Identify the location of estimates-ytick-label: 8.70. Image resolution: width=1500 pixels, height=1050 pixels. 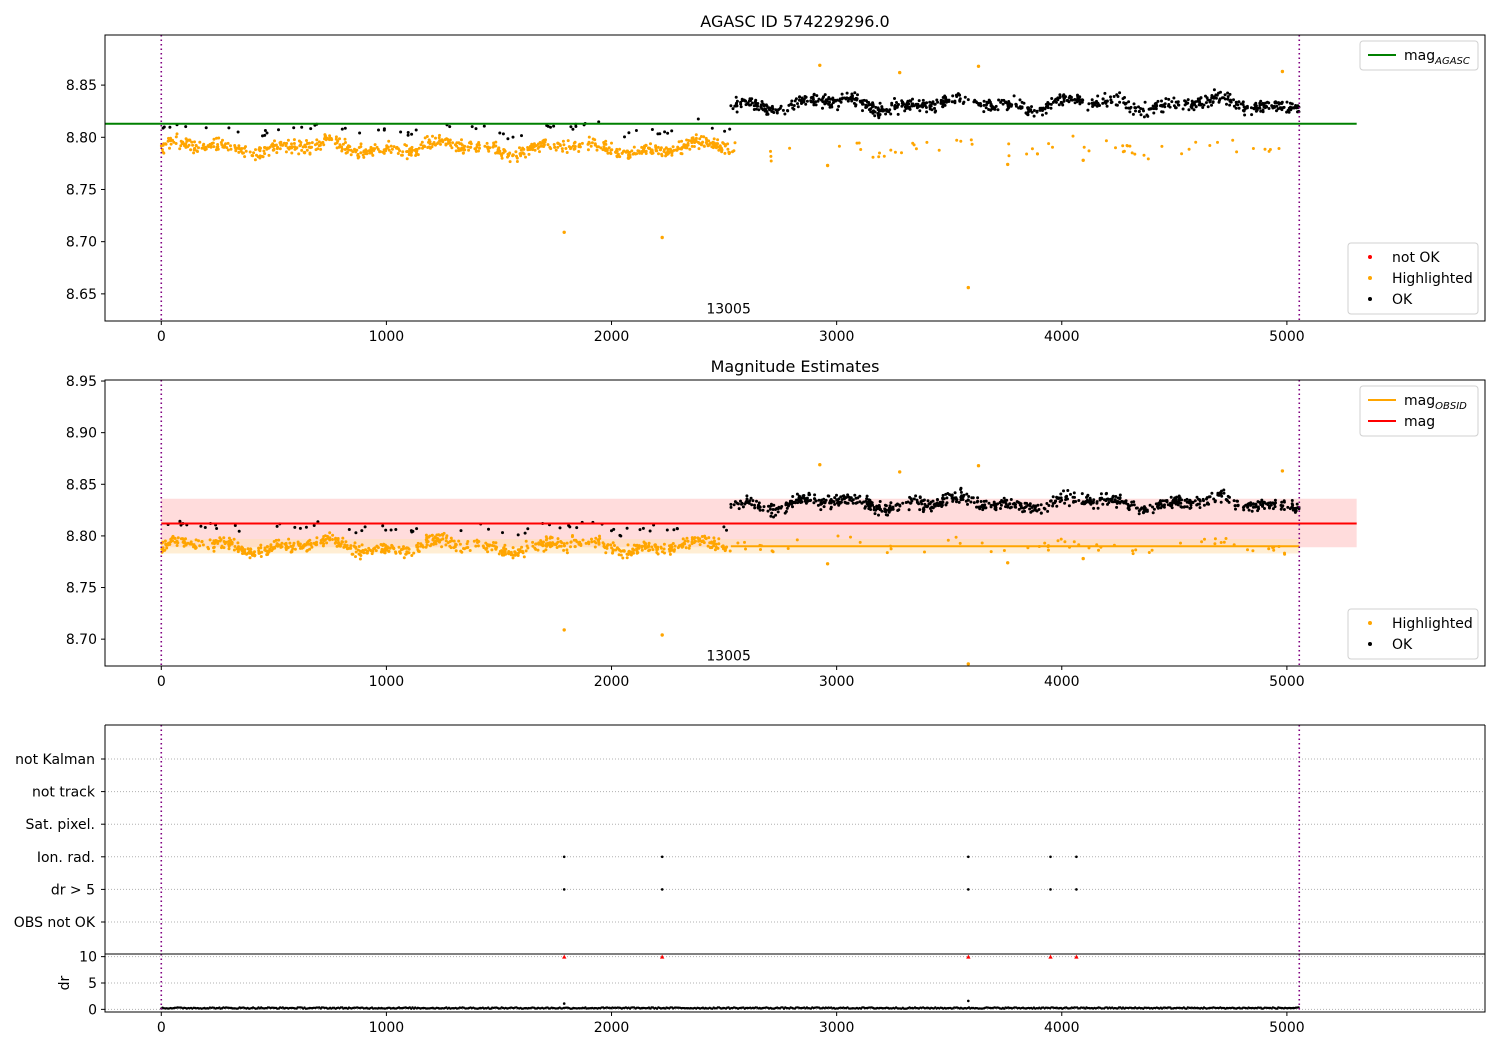
(81, 640).